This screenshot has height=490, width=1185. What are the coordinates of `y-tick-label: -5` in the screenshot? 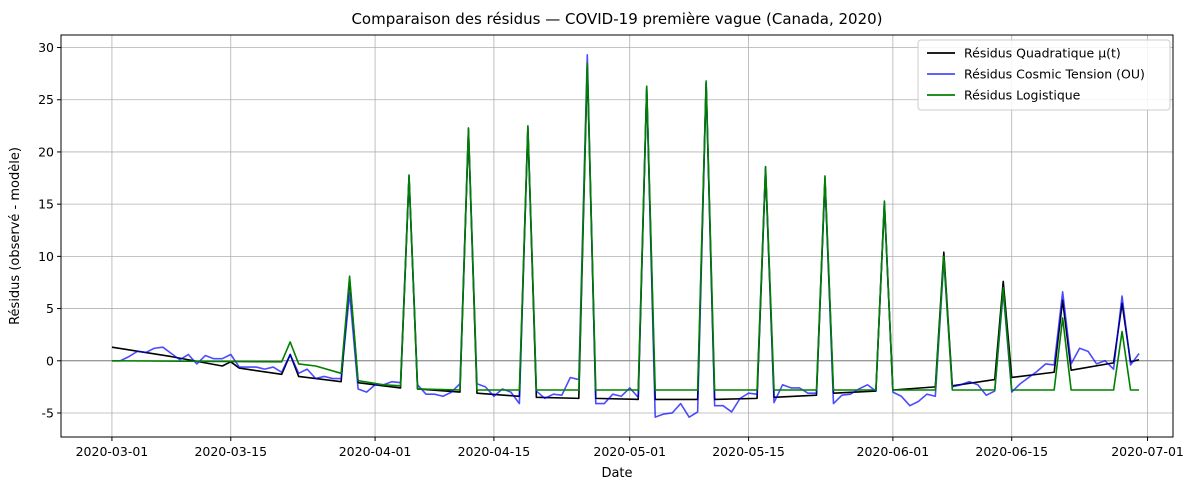 It's located at (48, 412).